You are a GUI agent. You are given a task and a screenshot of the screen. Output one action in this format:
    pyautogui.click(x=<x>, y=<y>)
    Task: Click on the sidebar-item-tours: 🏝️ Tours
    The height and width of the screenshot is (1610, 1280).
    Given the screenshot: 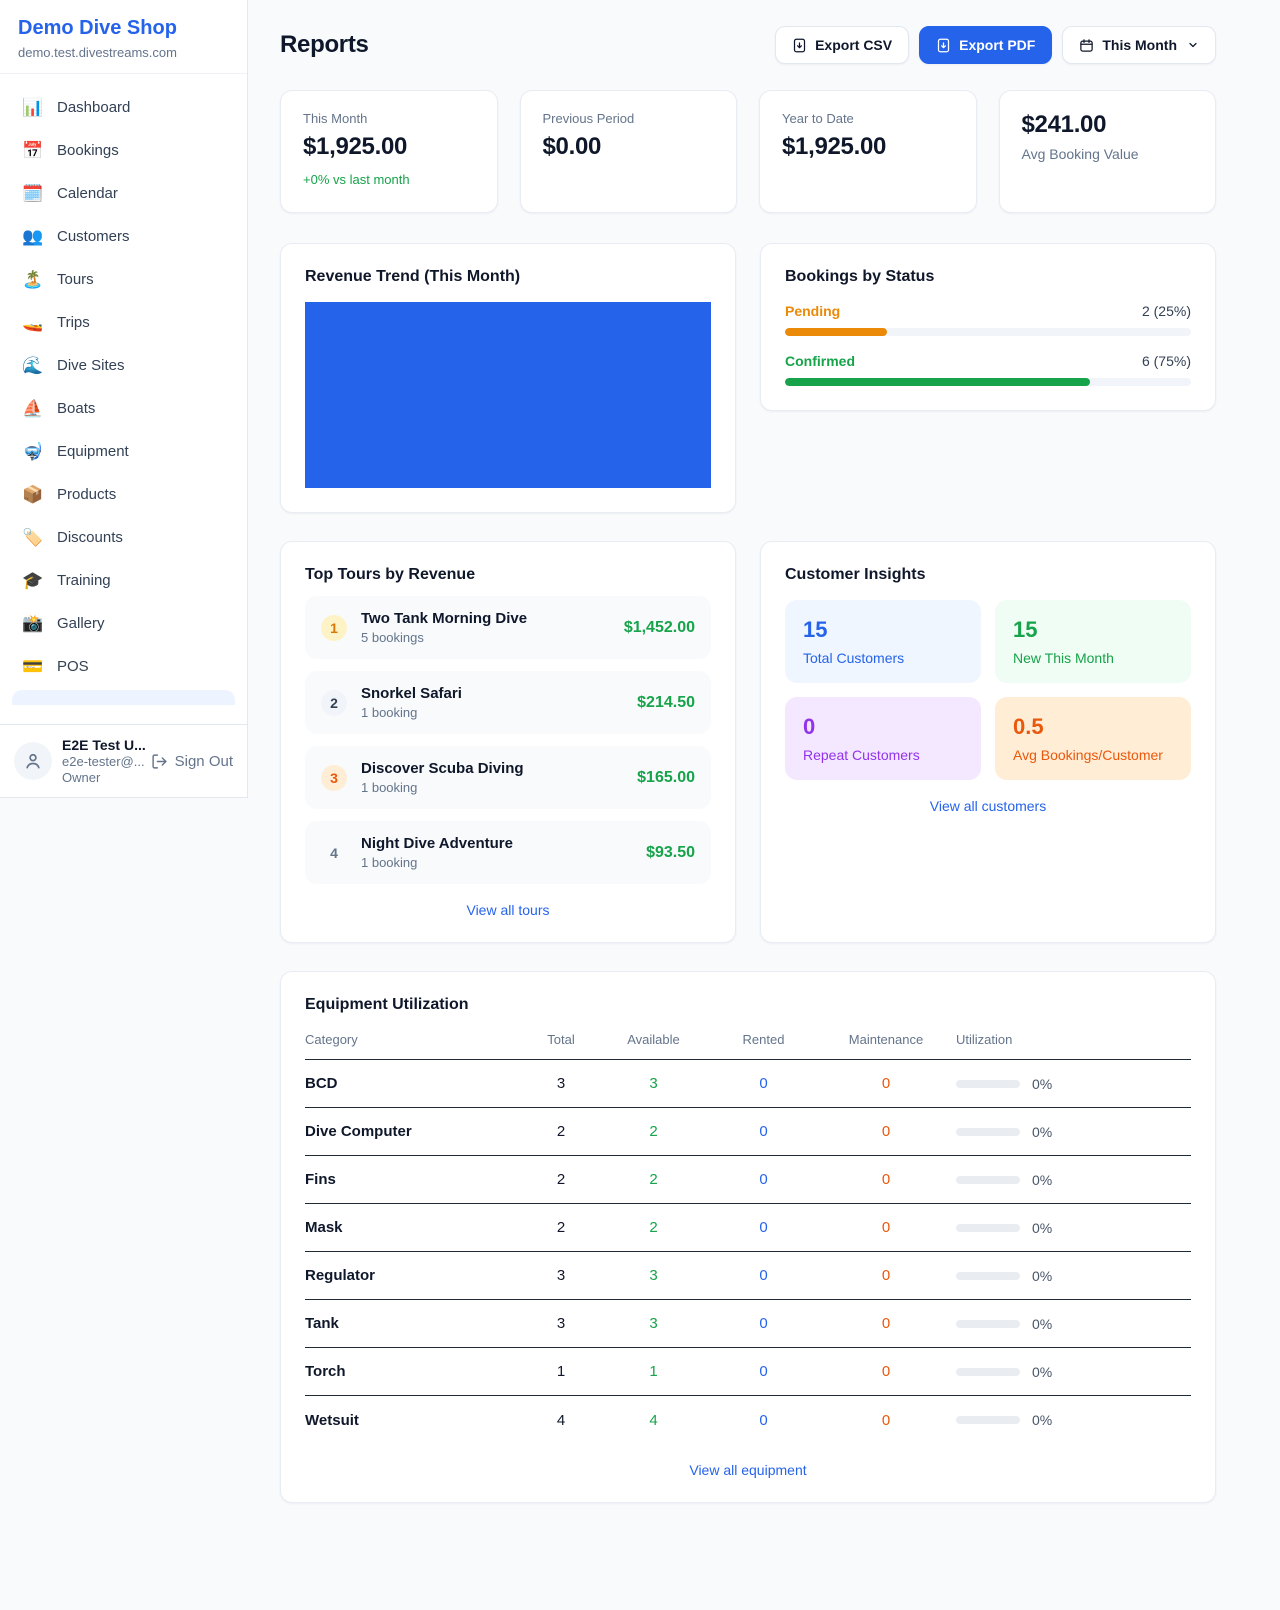 What is the action you would take?
    pyautogui.click(x=123, y=279)
    